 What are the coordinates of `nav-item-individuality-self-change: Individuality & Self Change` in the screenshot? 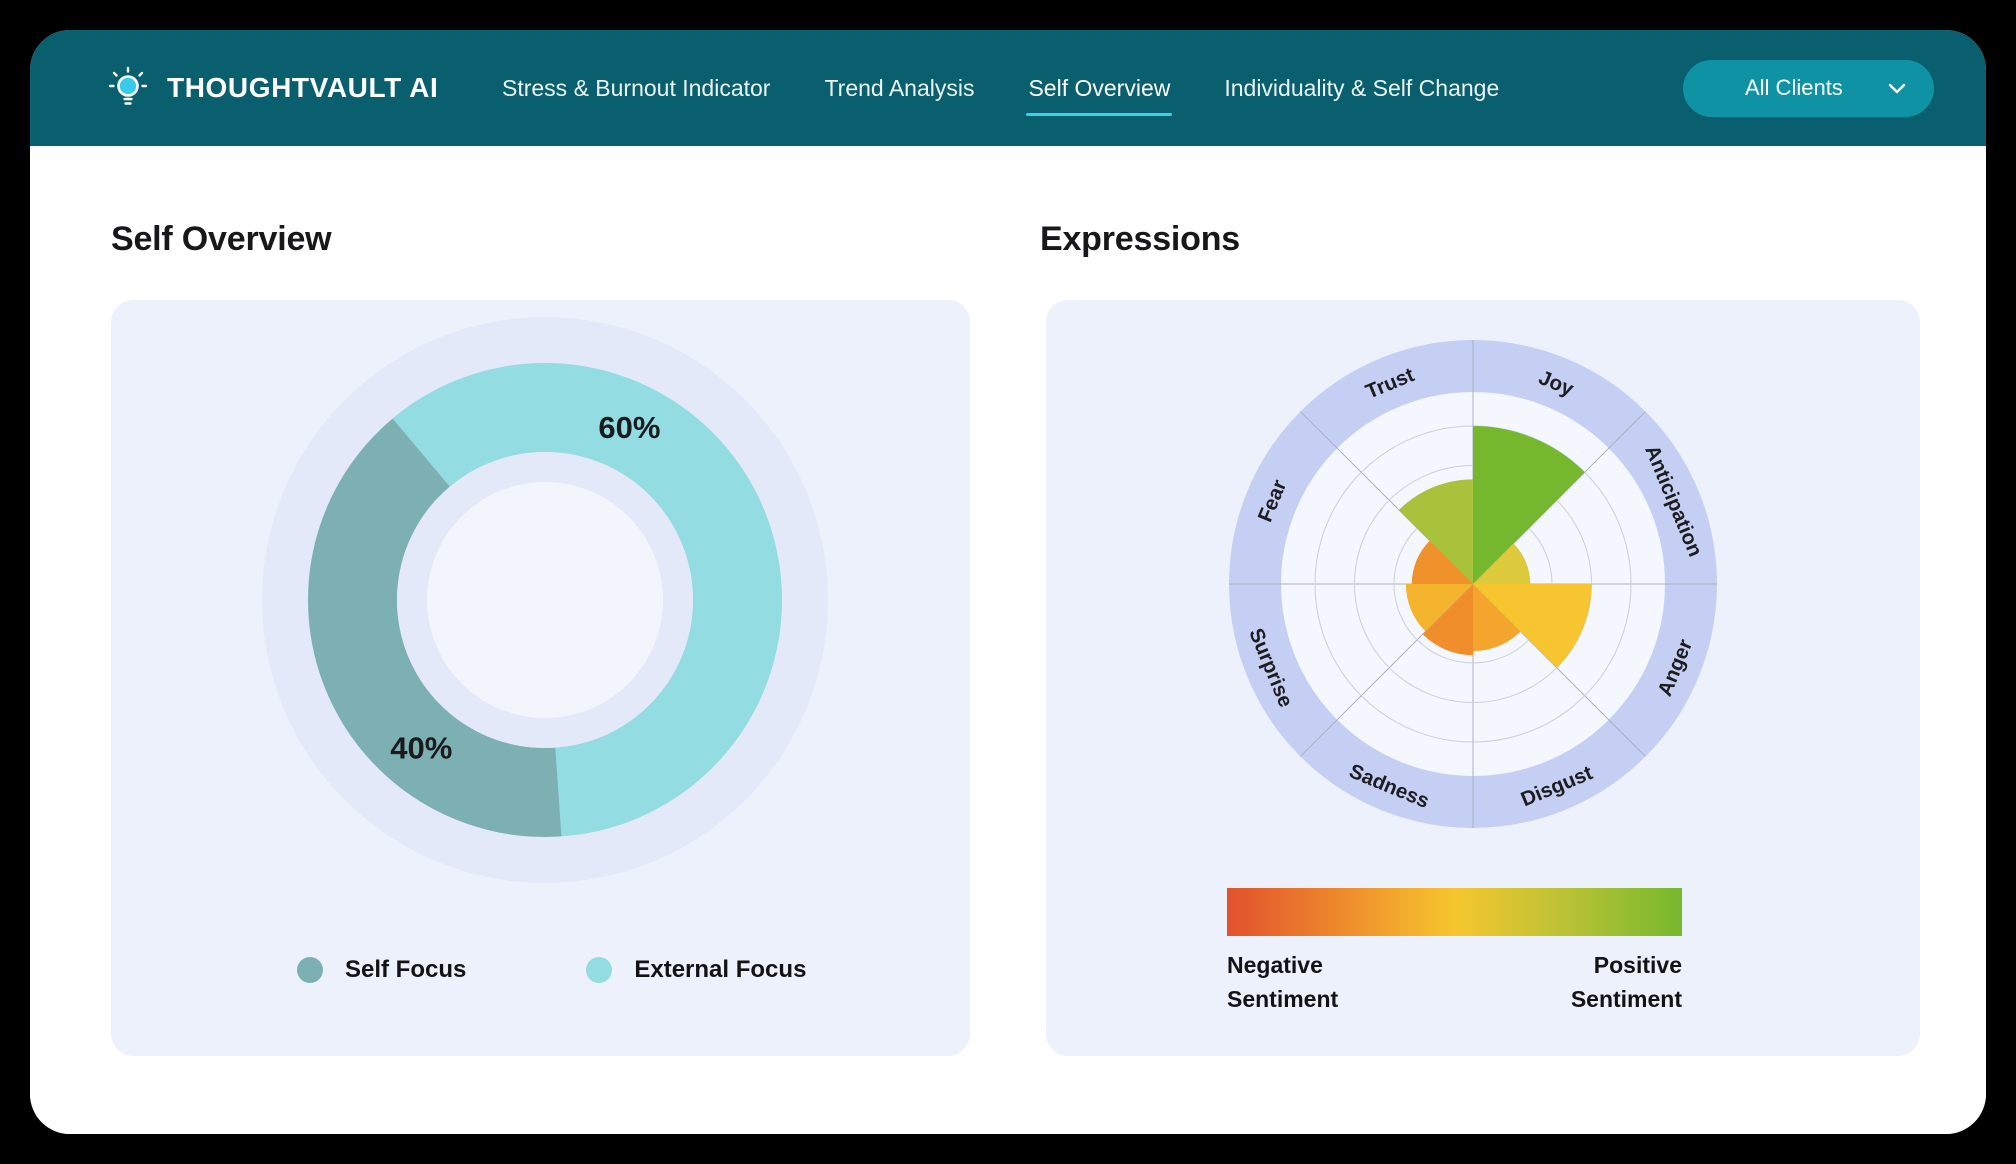 It's located at (1362, 87).